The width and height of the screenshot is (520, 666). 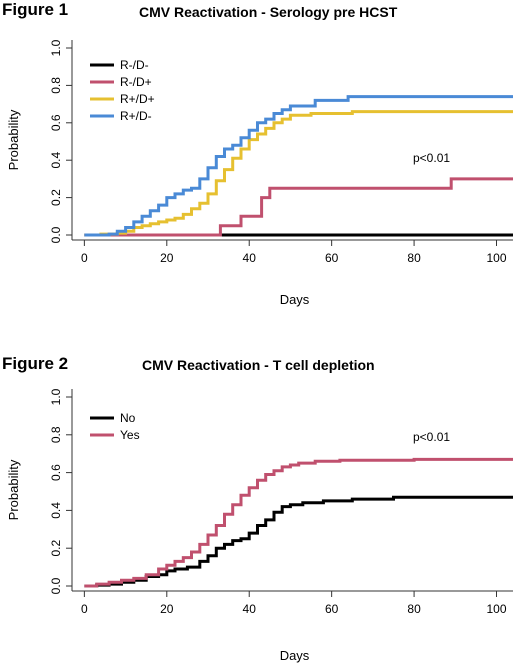 I want to click on figure-2-label: Figure 2, so click(x=35, y=363).